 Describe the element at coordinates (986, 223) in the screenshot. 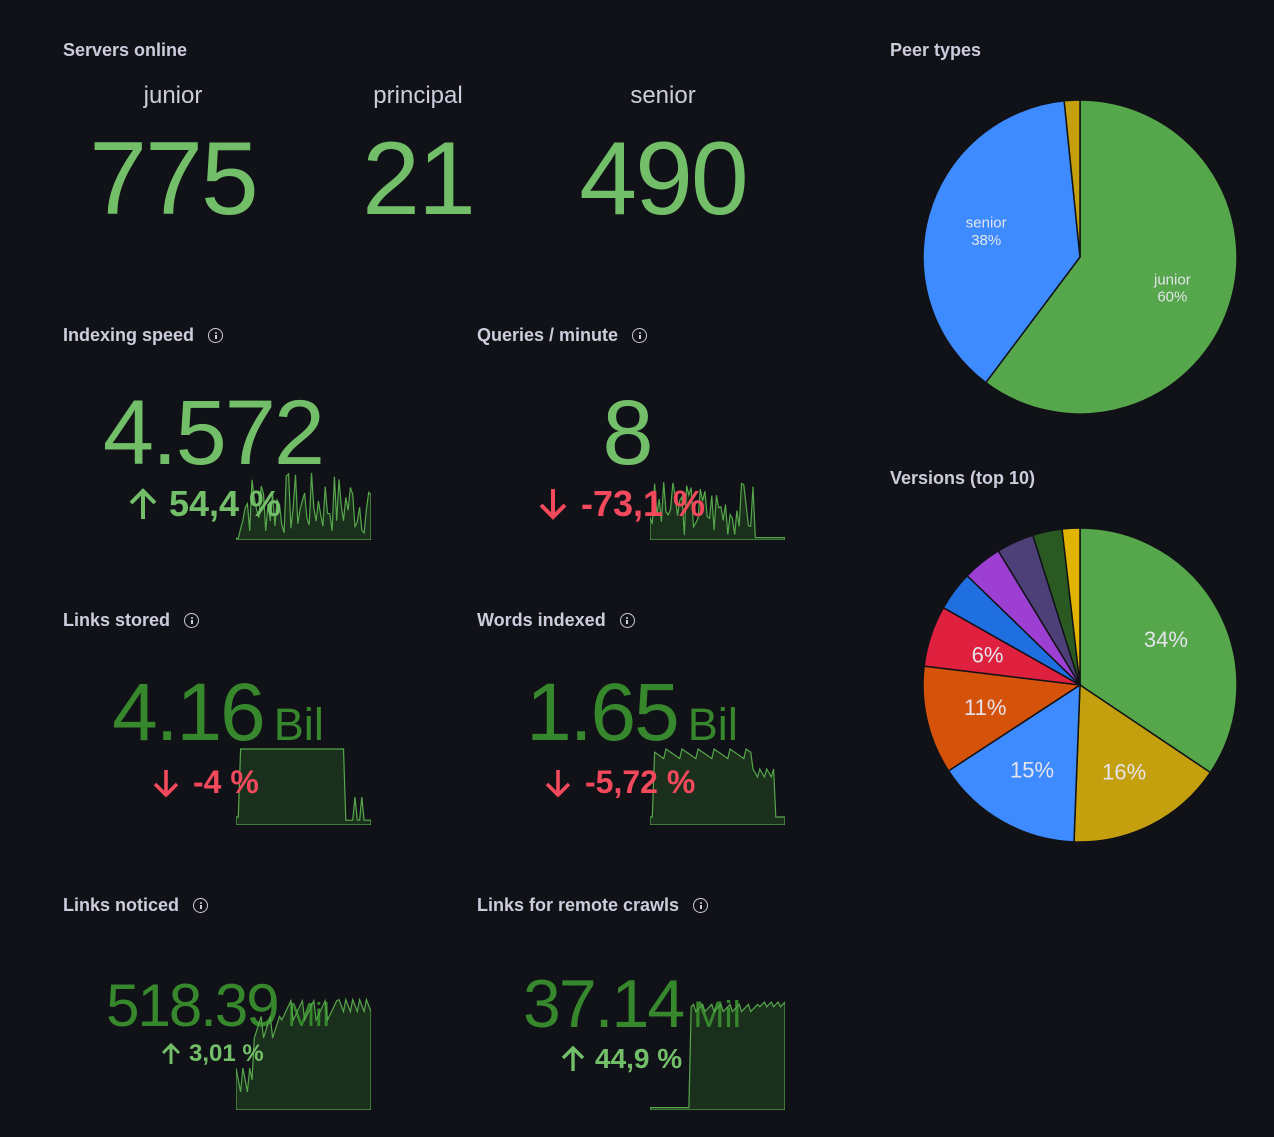

I see `pie-slice-label: senior` at that location.